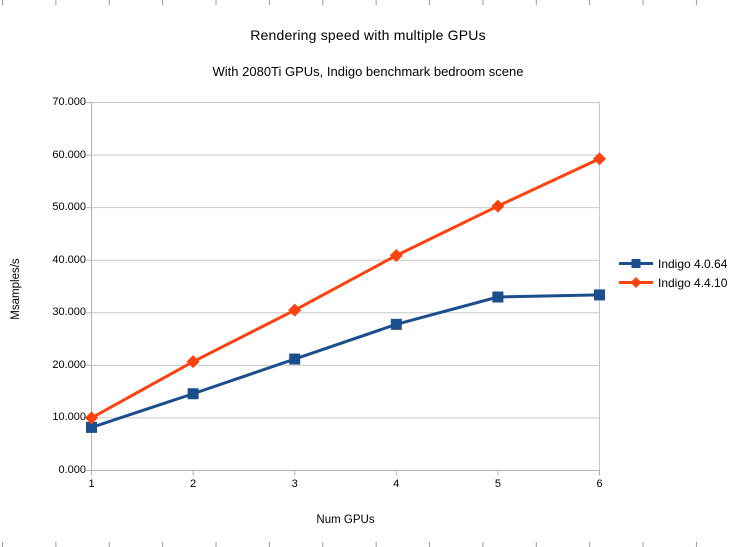 This screenshot has width=736, height=547. What do you see at coordinates (69, 102) in the screenshot?
I see `y-tick-label: 70.000` at bounding box center [69, 102].